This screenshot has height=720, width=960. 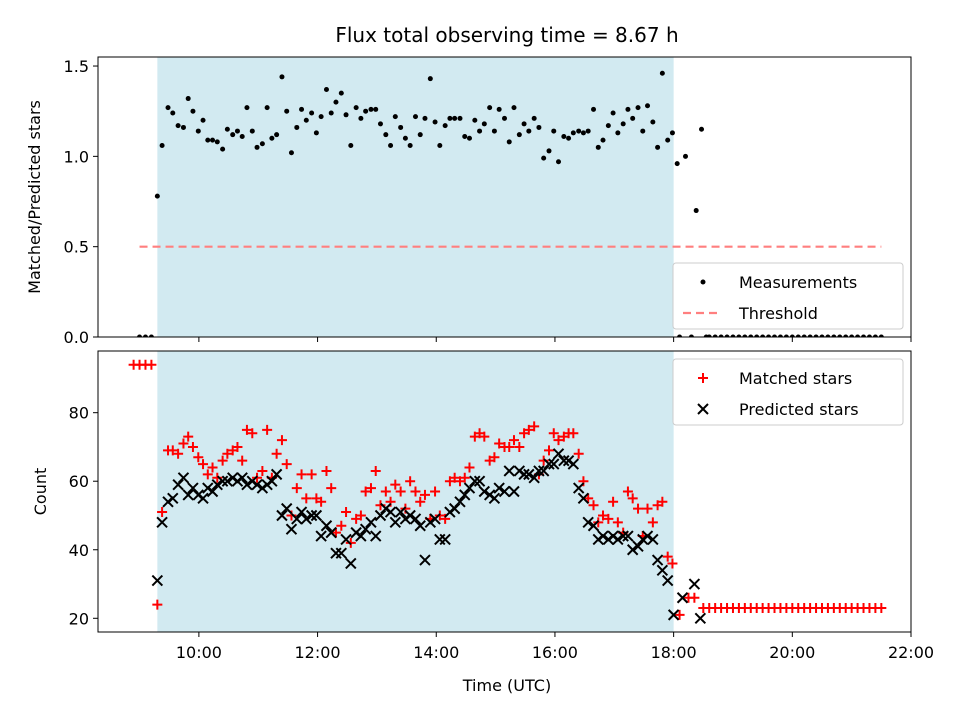 What do you see at coordinates (79, 550) in the screenshot?
I see `y-tick-label: 40` at bounding box center [79, 550].